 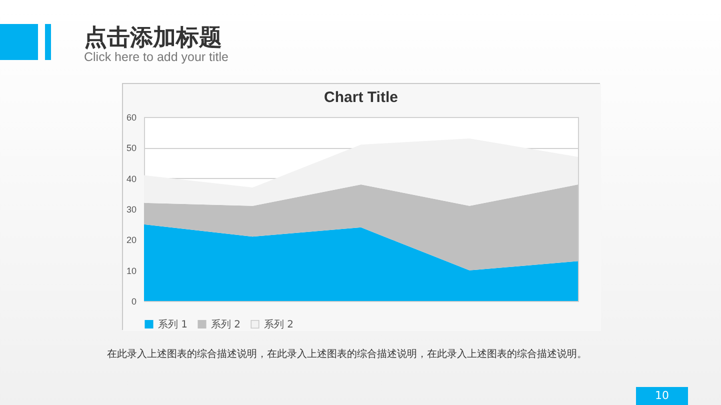 What do you see at coordinates (131, 117) in the screenshot?
I see `y-tick-label: 60` at bounding box center [131, 117].